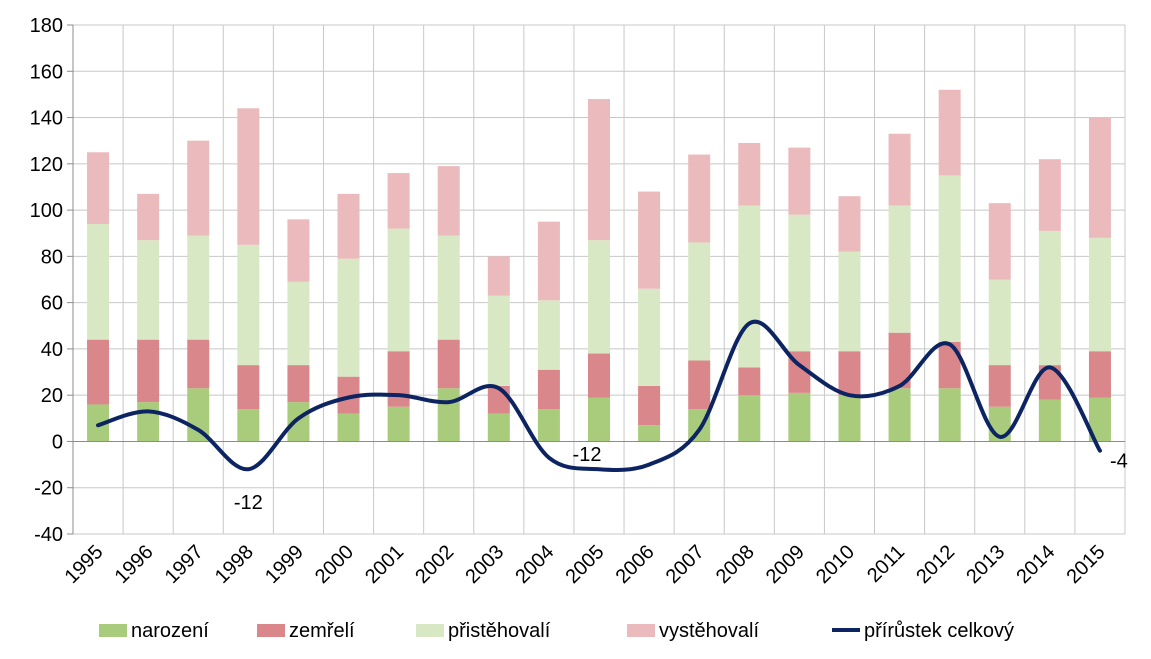  I want to click on y-tick-label: 160, so click(46, 72).